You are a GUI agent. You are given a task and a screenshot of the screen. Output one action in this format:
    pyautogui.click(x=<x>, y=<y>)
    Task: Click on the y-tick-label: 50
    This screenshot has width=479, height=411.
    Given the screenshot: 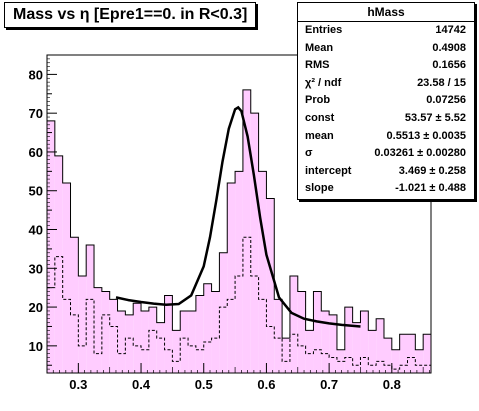 What is the action you would take?
    pyautogui.click(x=36, y=191)
    